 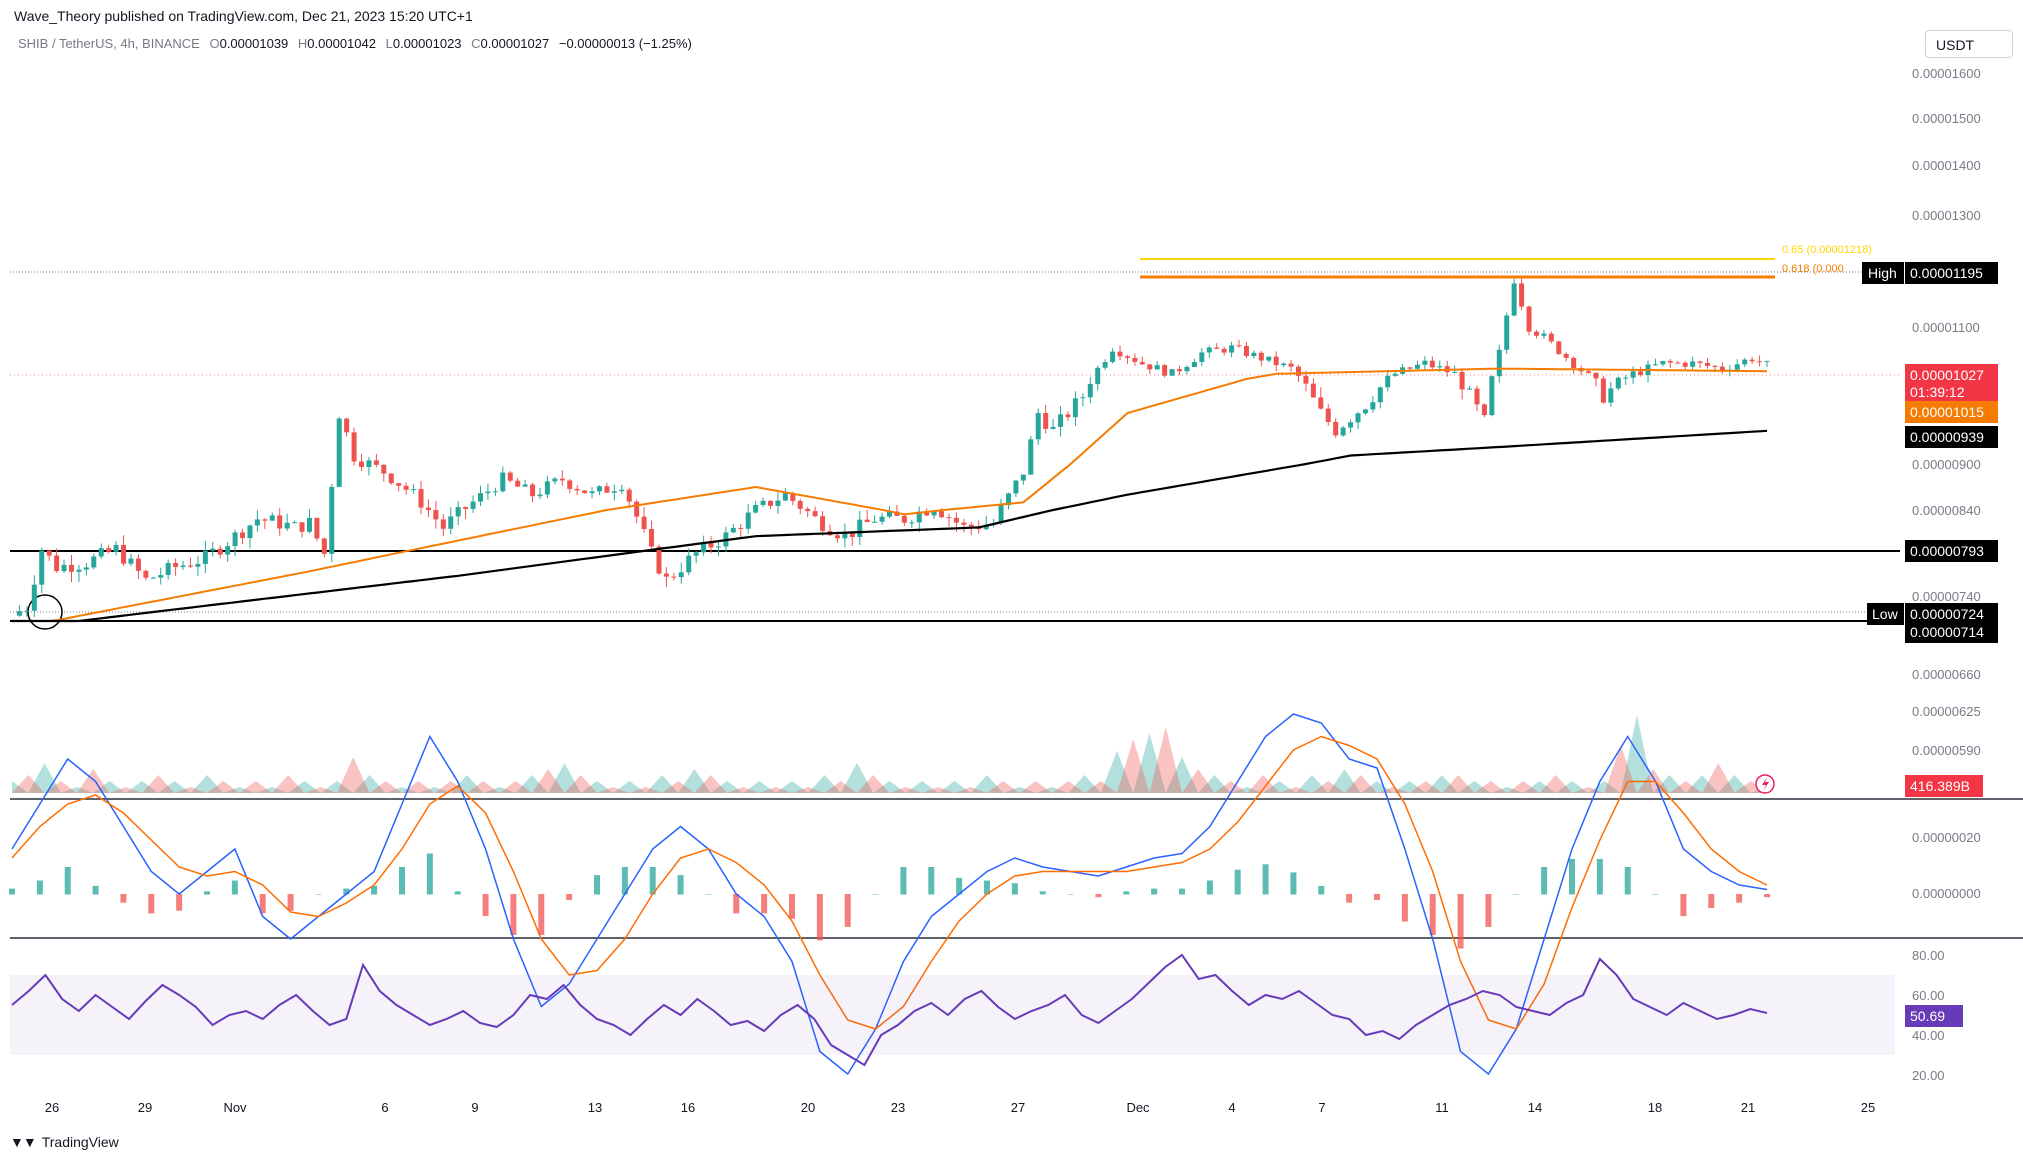 I want to click on rsi-y-tick: 80.00, so click(x=1928, y=955).